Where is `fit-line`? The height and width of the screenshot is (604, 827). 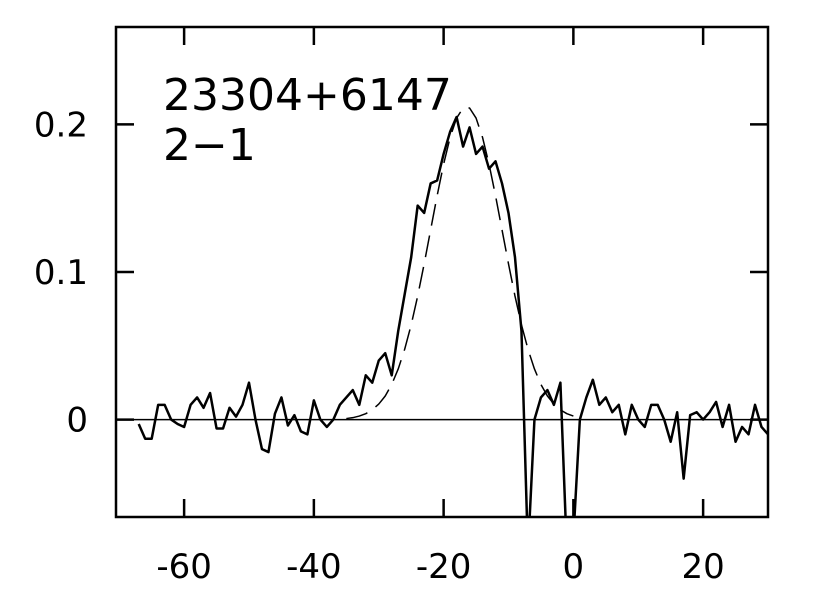
fit-line is located at coordinates (460, 263).